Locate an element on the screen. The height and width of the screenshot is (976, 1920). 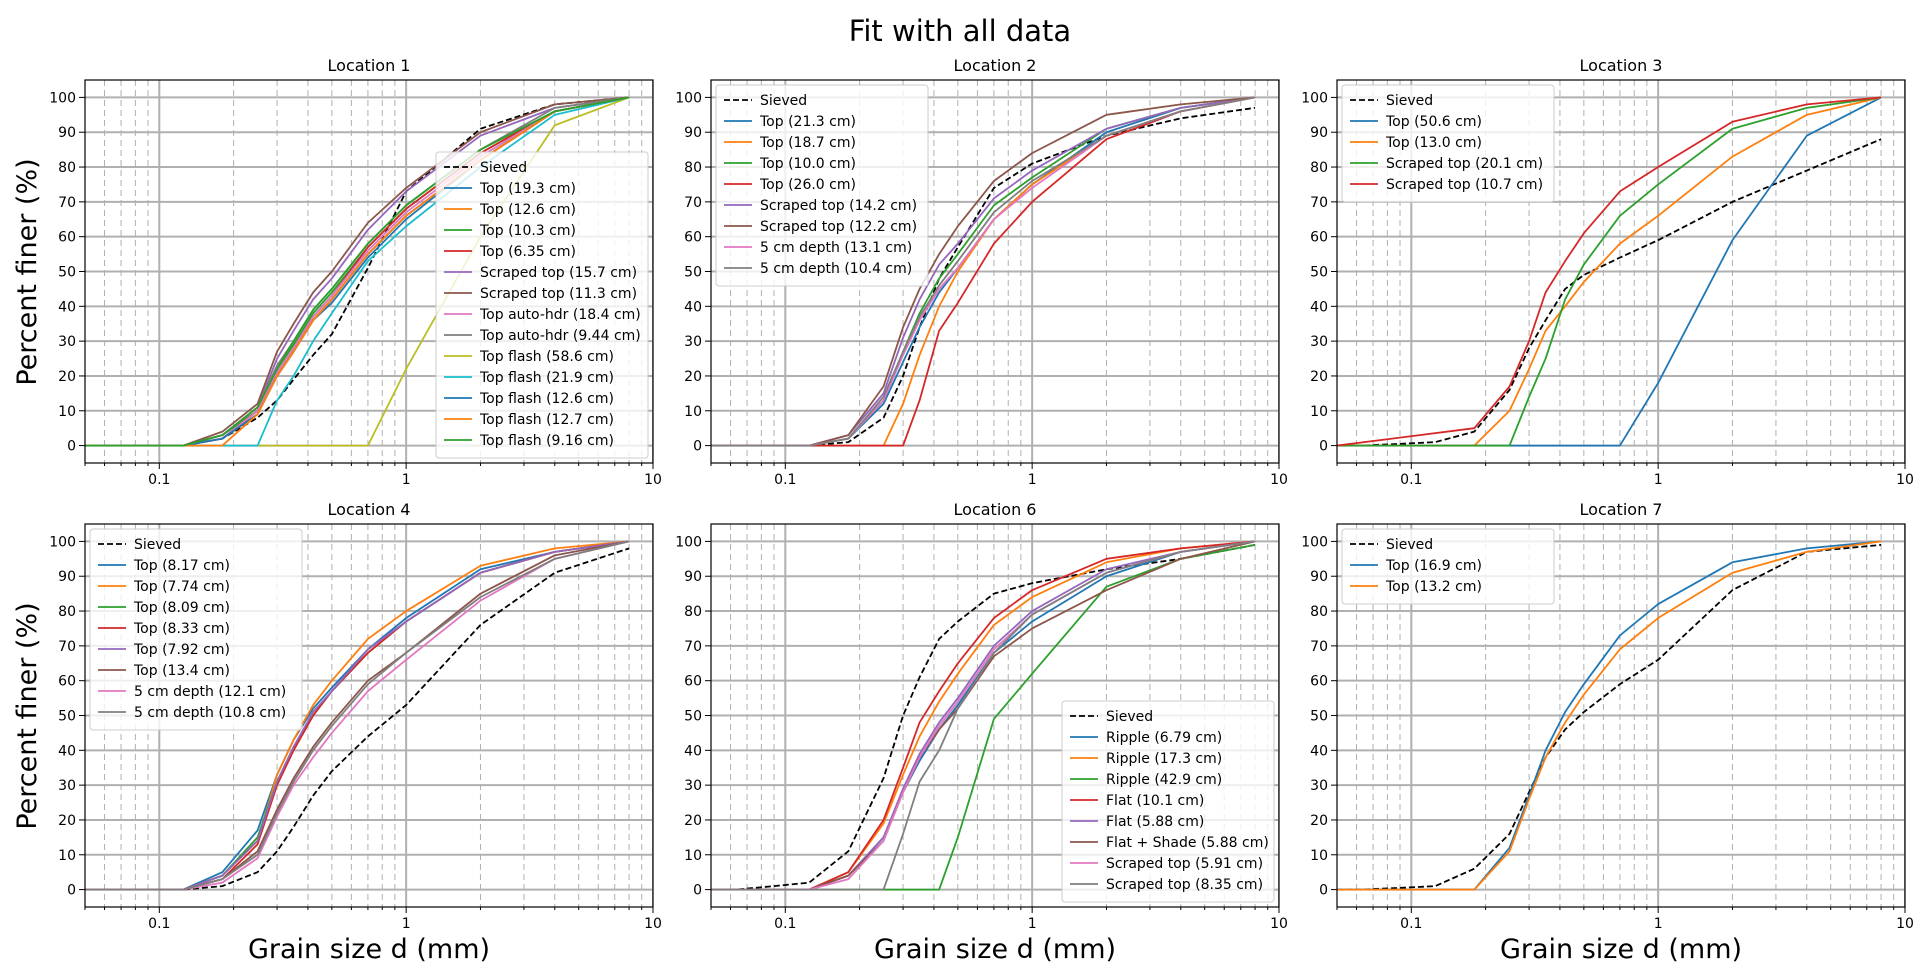
figure-title: Fit with all data is located at coordinates (960, 31).